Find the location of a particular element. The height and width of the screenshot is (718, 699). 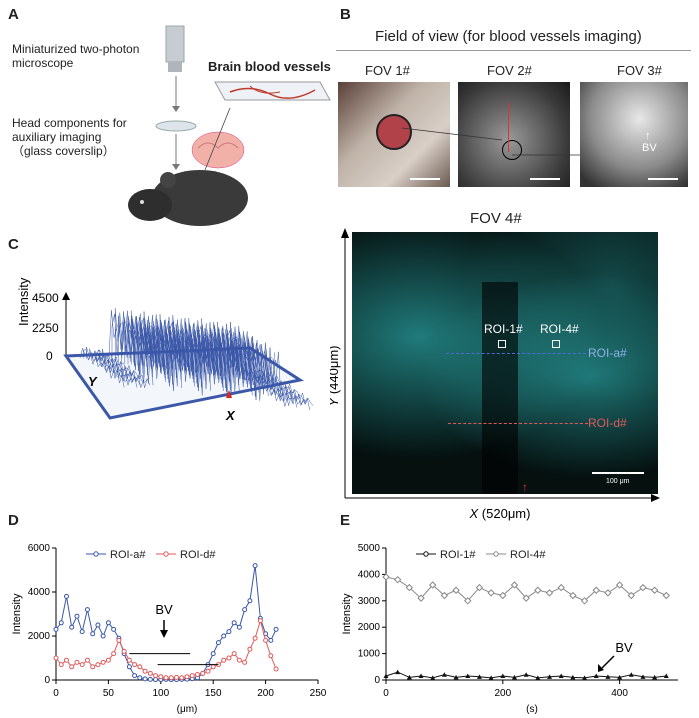

brain-vessels-label: Brain blood vessels is located at coordinates (269, 66).